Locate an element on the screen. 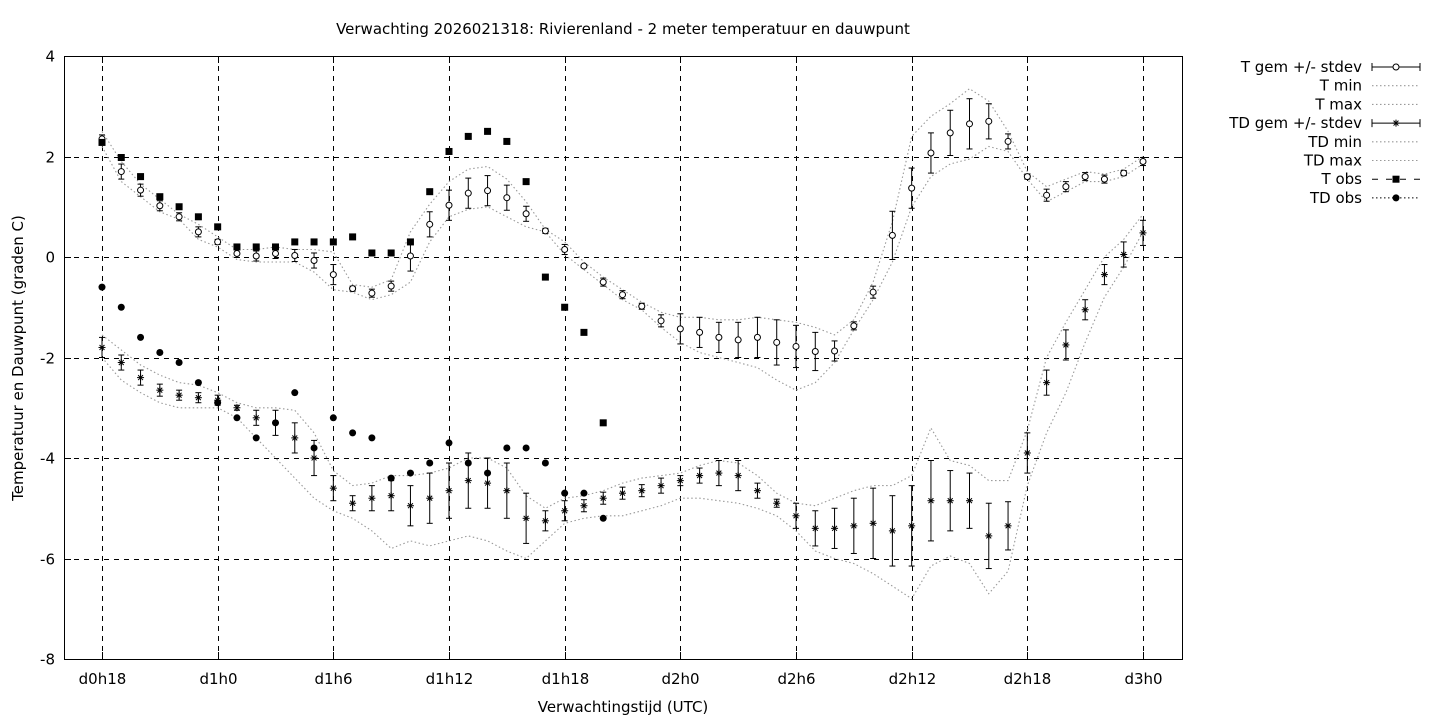  legend-item: T min is located at coordinates (1369, 86).